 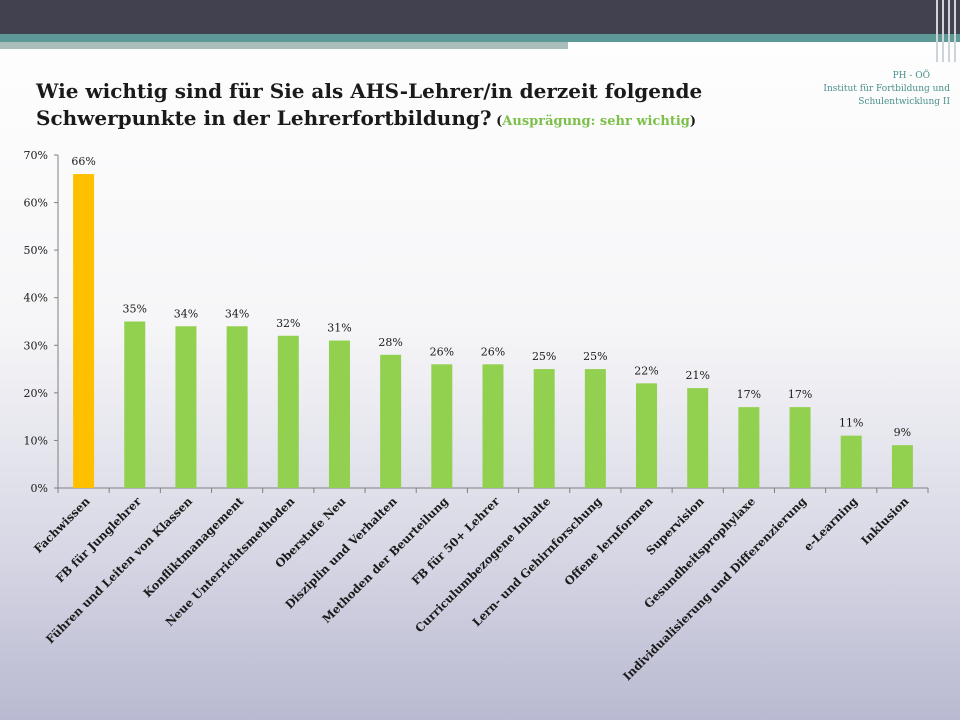 I want to click on category-label: Offene lernformen, so click(x=609, y=541).